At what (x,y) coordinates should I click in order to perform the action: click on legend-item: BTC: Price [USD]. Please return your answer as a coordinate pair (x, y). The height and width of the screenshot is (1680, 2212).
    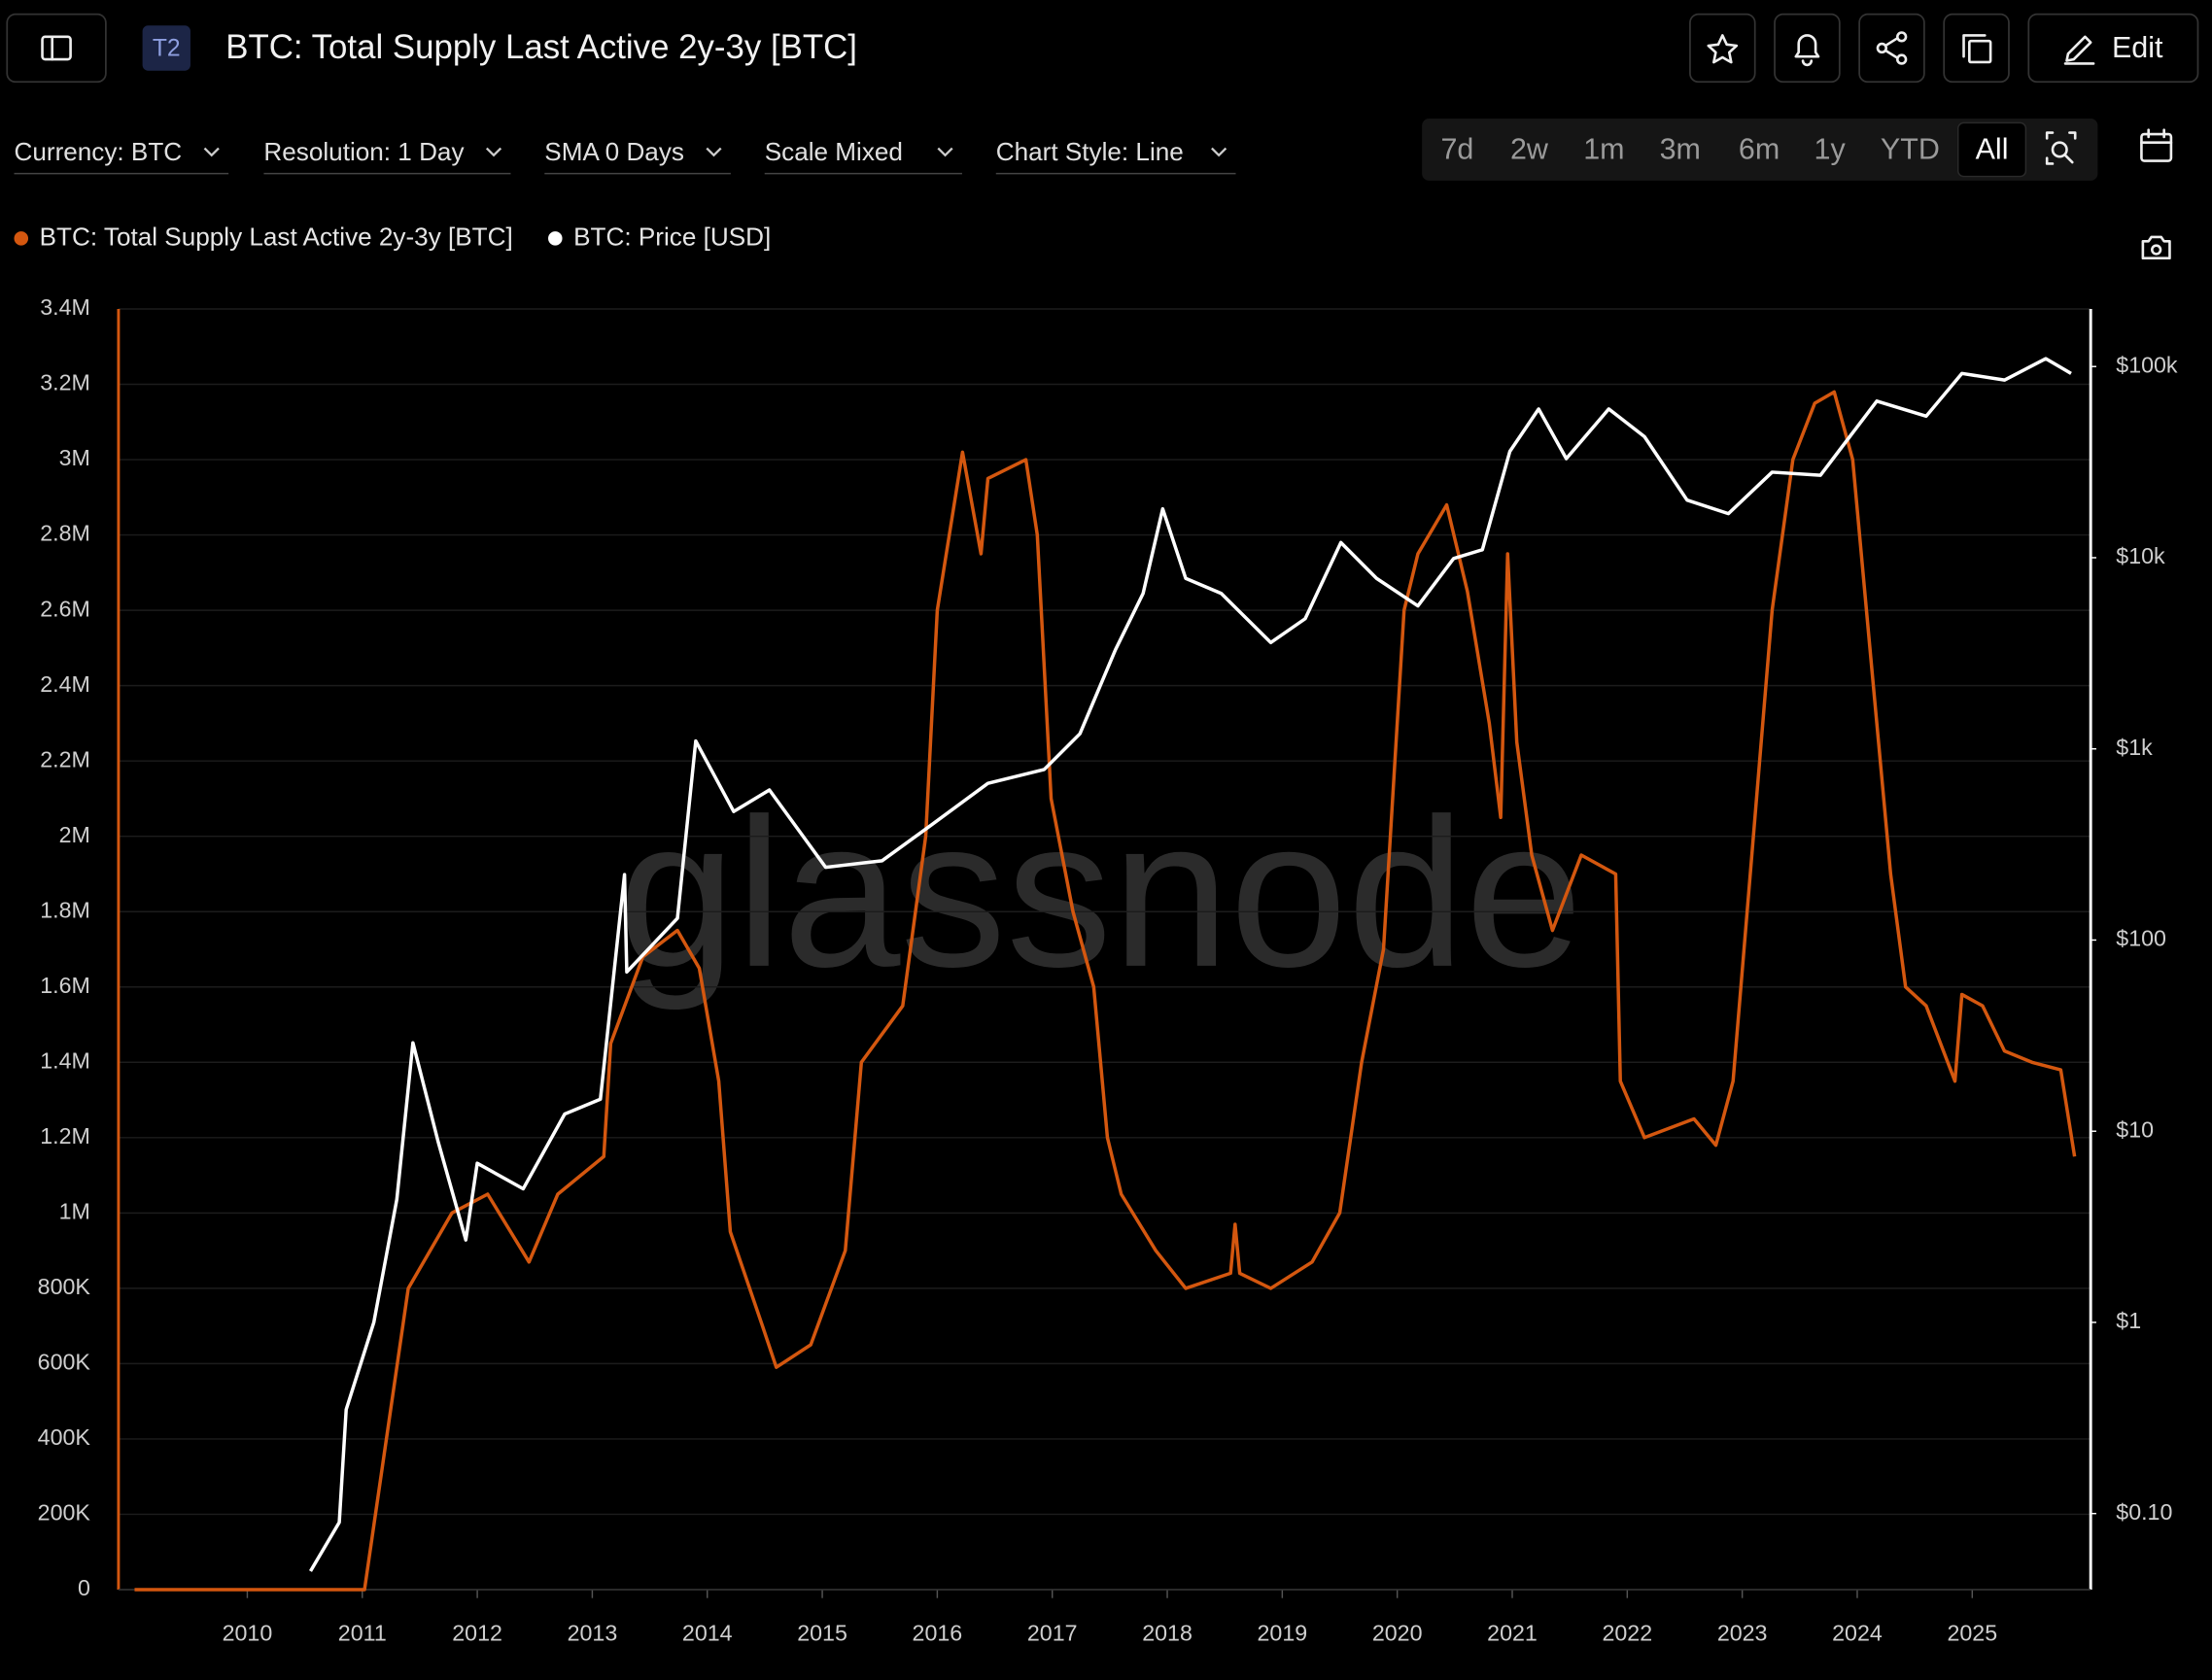
    Looking at the image, I should click on (659, 236).